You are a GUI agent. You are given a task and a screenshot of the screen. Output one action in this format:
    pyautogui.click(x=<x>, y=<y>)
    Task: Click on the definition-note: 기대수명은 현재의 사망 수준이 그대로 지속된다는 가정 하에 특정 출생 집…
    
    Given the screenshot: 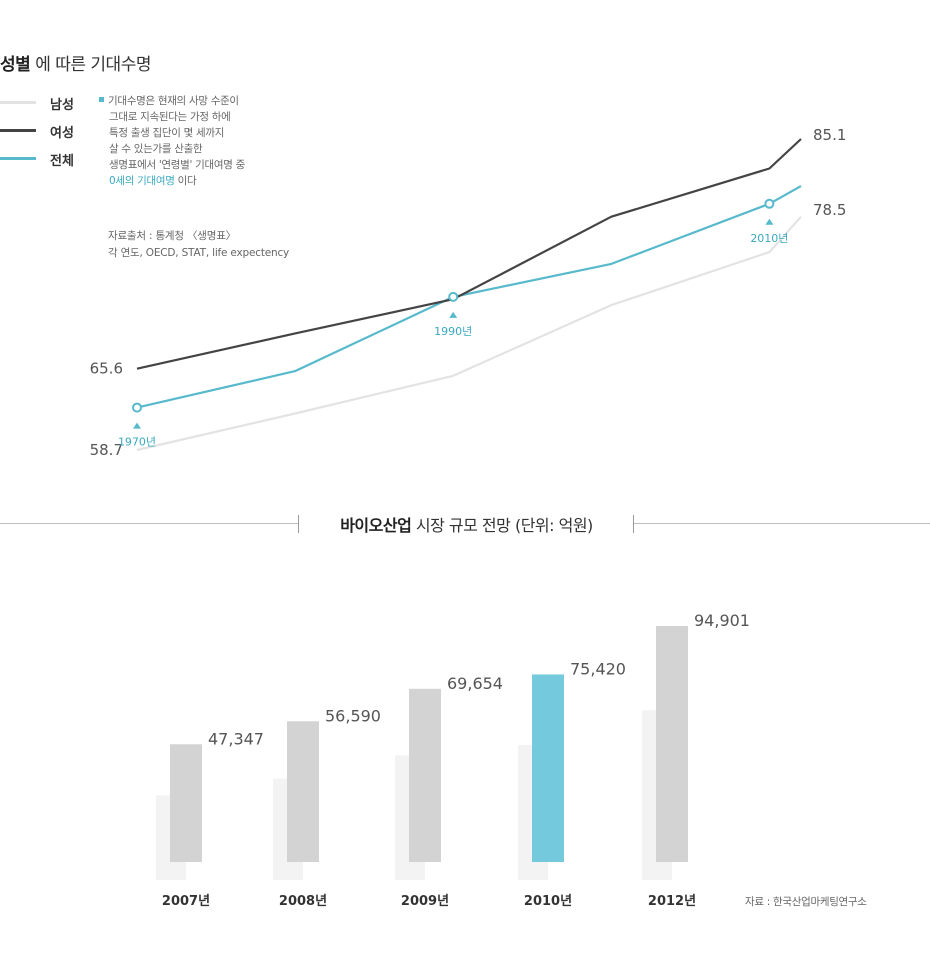 What is the action you would take?
    pyautogui.click(x=199, y=141)
    